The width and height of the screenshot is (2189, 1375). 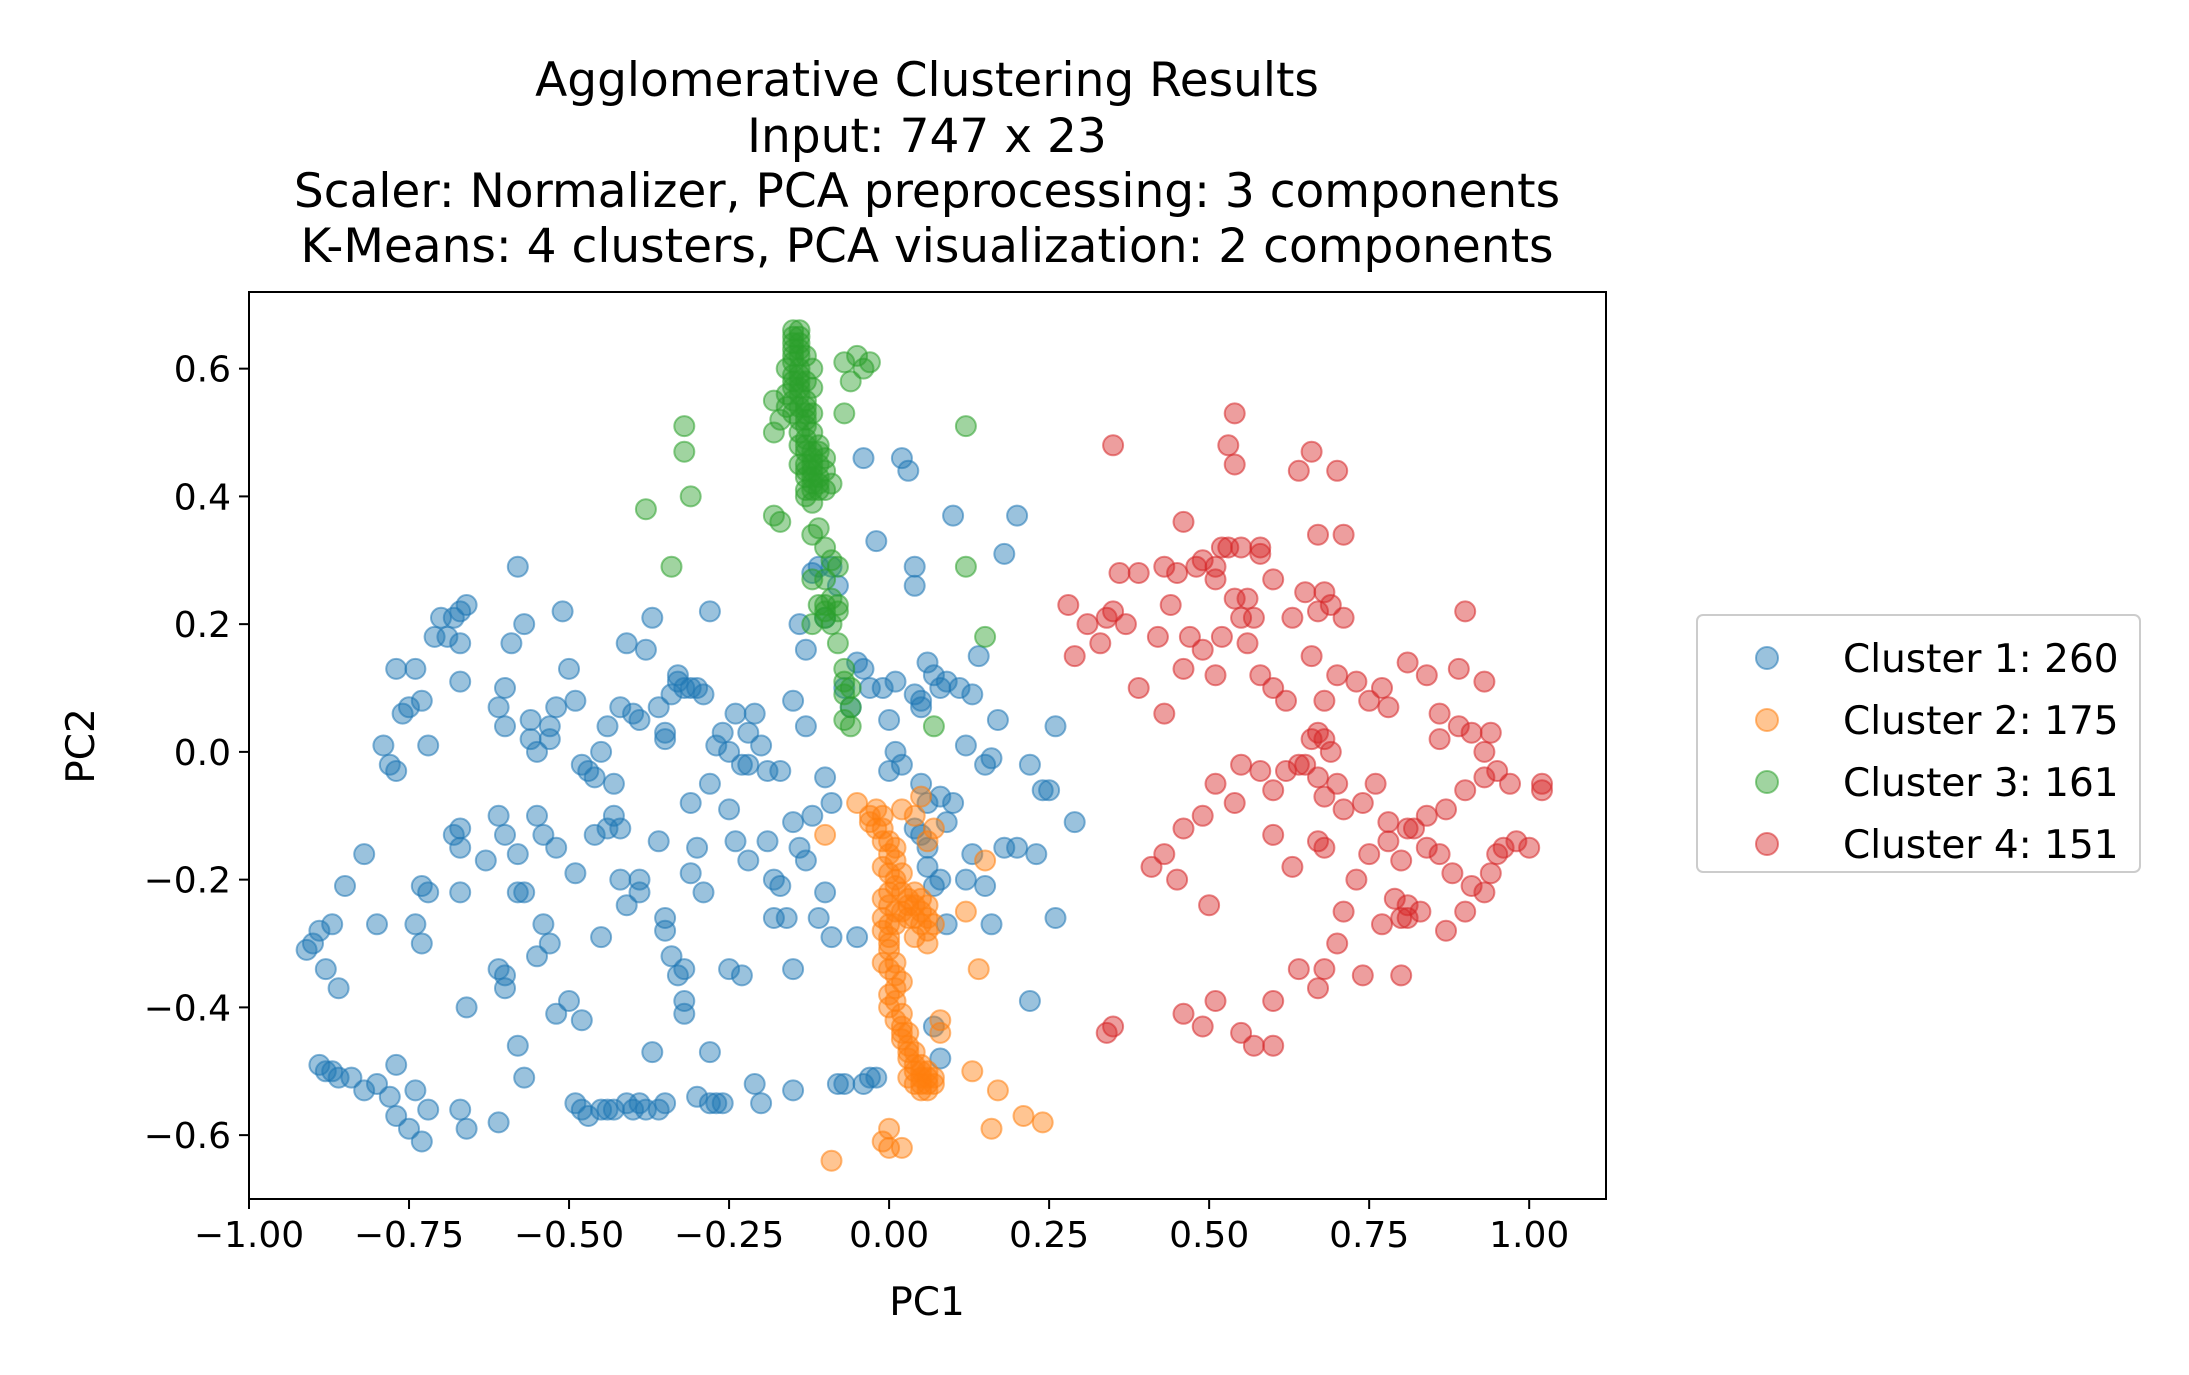 What do you see at coordinates (187, 881) in the screenshot?
I see `y-tick-label: −0.2` at bounding box center [187, 881].